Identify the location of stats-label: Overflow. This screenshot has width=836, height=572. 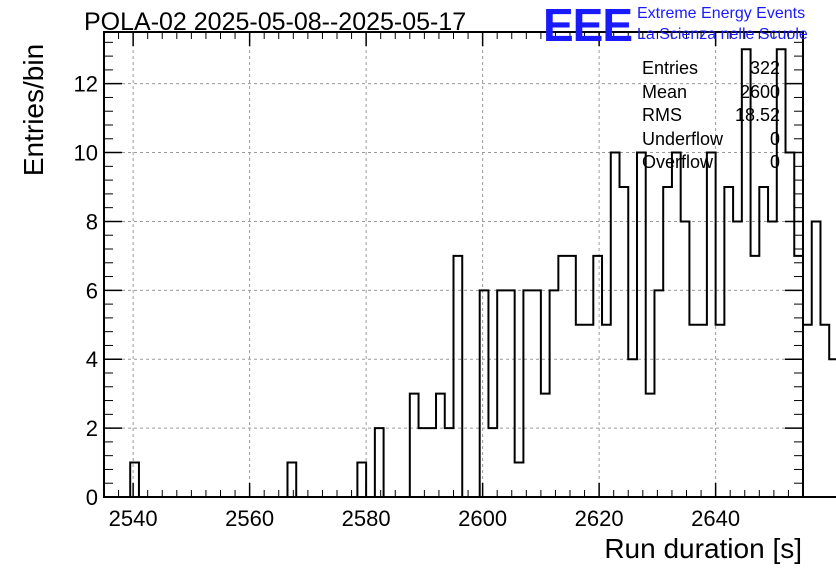
(678, 162).